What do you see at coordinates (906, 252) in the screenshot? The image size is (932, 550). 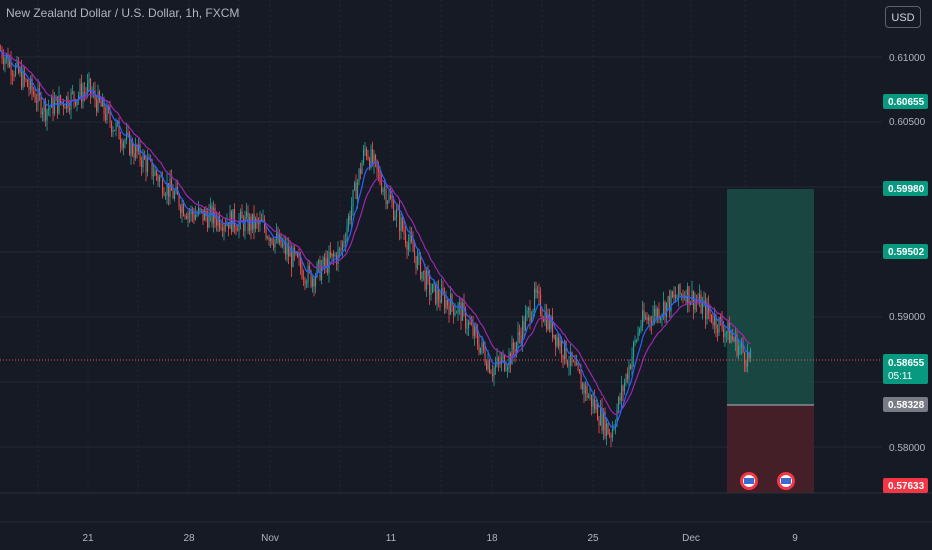 I see `svg-text: 0.59502` at bounding box center [906, 252].